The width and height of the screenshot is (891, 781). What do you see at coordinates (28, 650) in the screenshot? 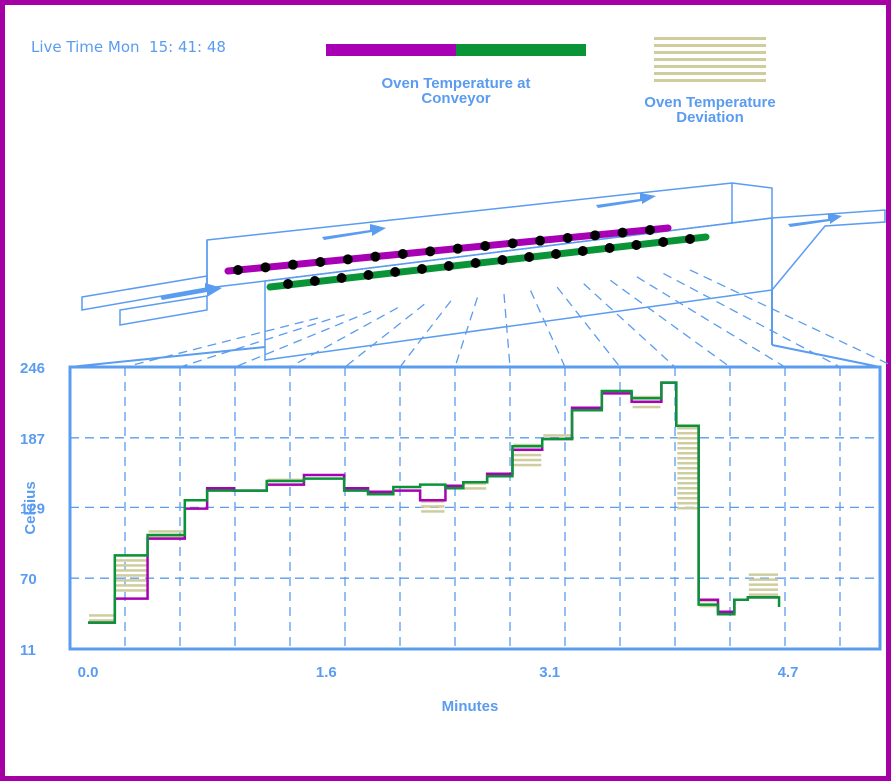
I see `y-tick-label: 11` at bounding box center [28, 650].